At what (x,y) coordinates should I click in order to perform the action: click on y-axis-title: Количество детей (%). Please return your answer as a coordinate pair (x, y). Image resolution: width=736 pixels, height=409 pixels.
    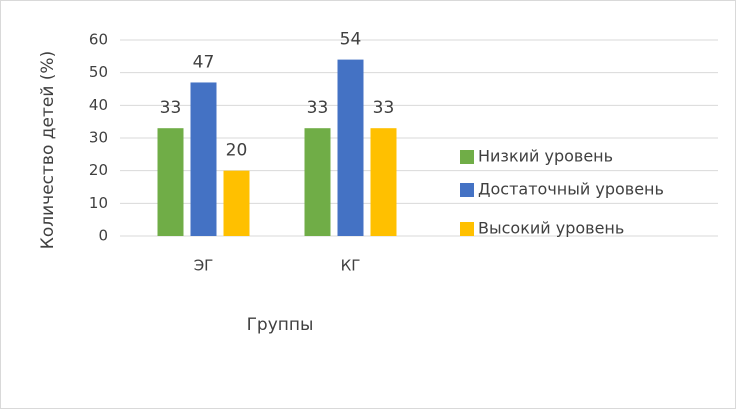
    Looking at the image, I should click on (48, 150).